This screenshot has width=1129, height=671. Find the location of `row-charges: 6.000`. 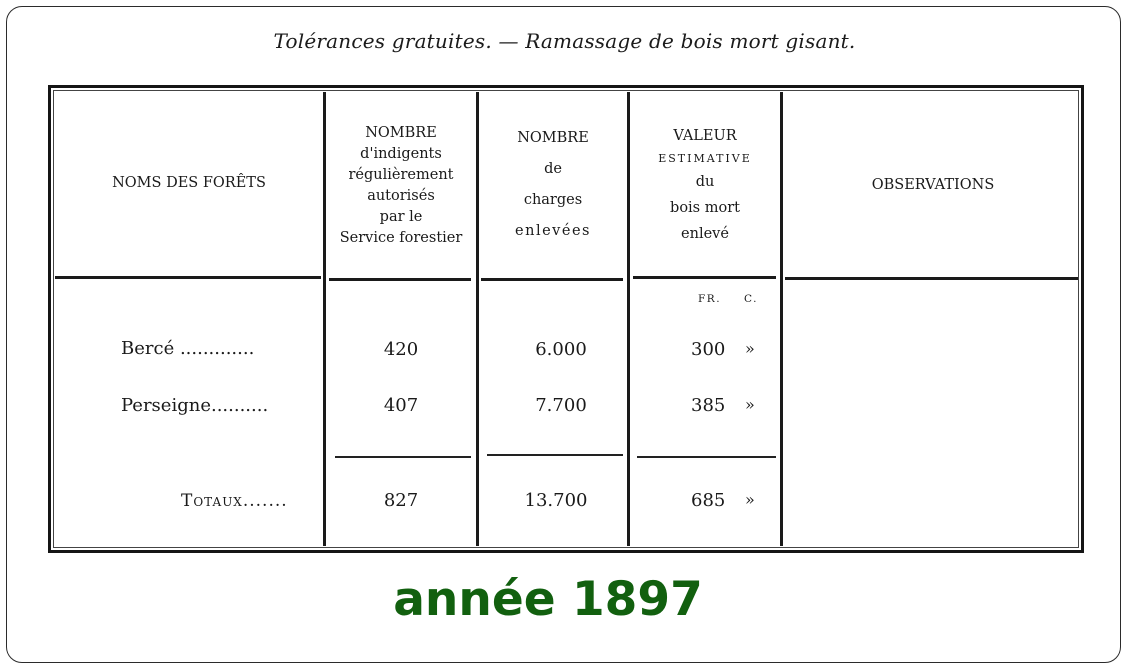

row-charges: 6.000 is located at coordinates (561, 349).